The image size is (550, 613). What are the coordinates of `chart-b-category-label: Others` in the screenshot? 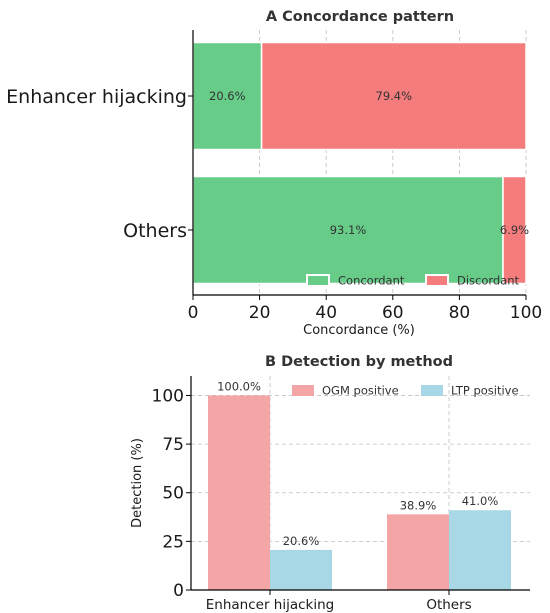 It's located at (448, 605).